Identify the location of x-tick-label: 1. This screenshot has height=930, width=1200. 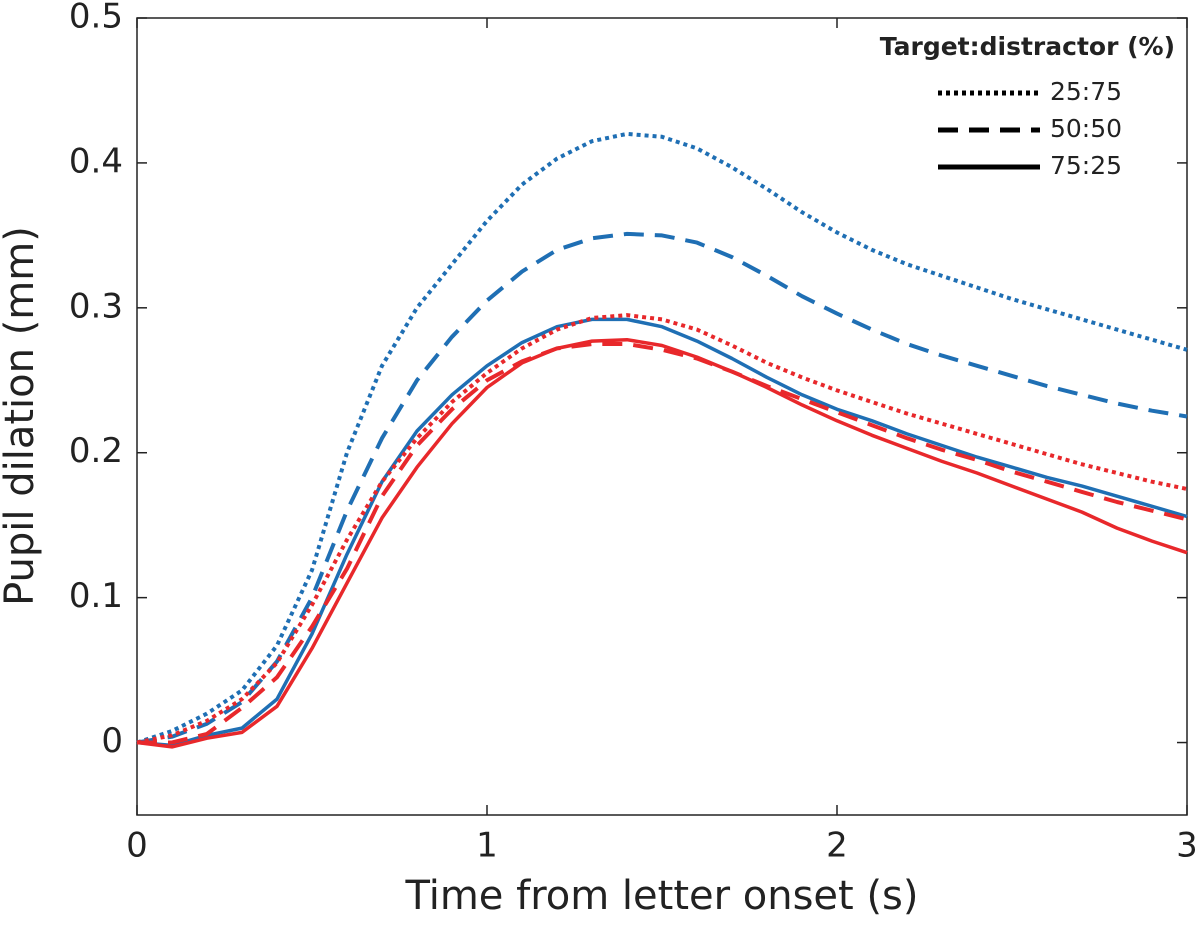
(487, 846).